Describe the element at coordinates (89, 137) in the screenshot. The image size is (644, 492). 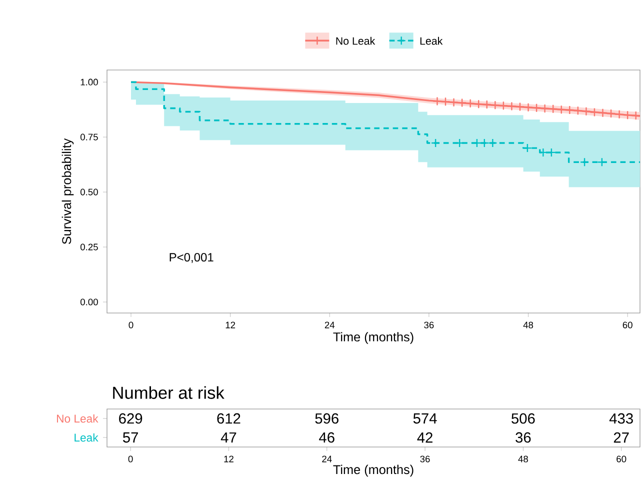
I see `y-tick-label: 0.75` at that location.